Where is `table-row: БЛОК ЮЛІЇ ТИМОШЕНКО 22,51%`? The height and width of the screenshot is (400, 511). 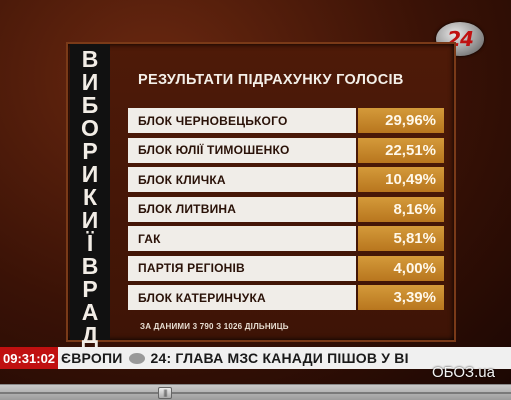 table-row: БЛОК ЮЛІЇ ТИМОШЕНКО 22,51% is located at coordinates (286, 150).